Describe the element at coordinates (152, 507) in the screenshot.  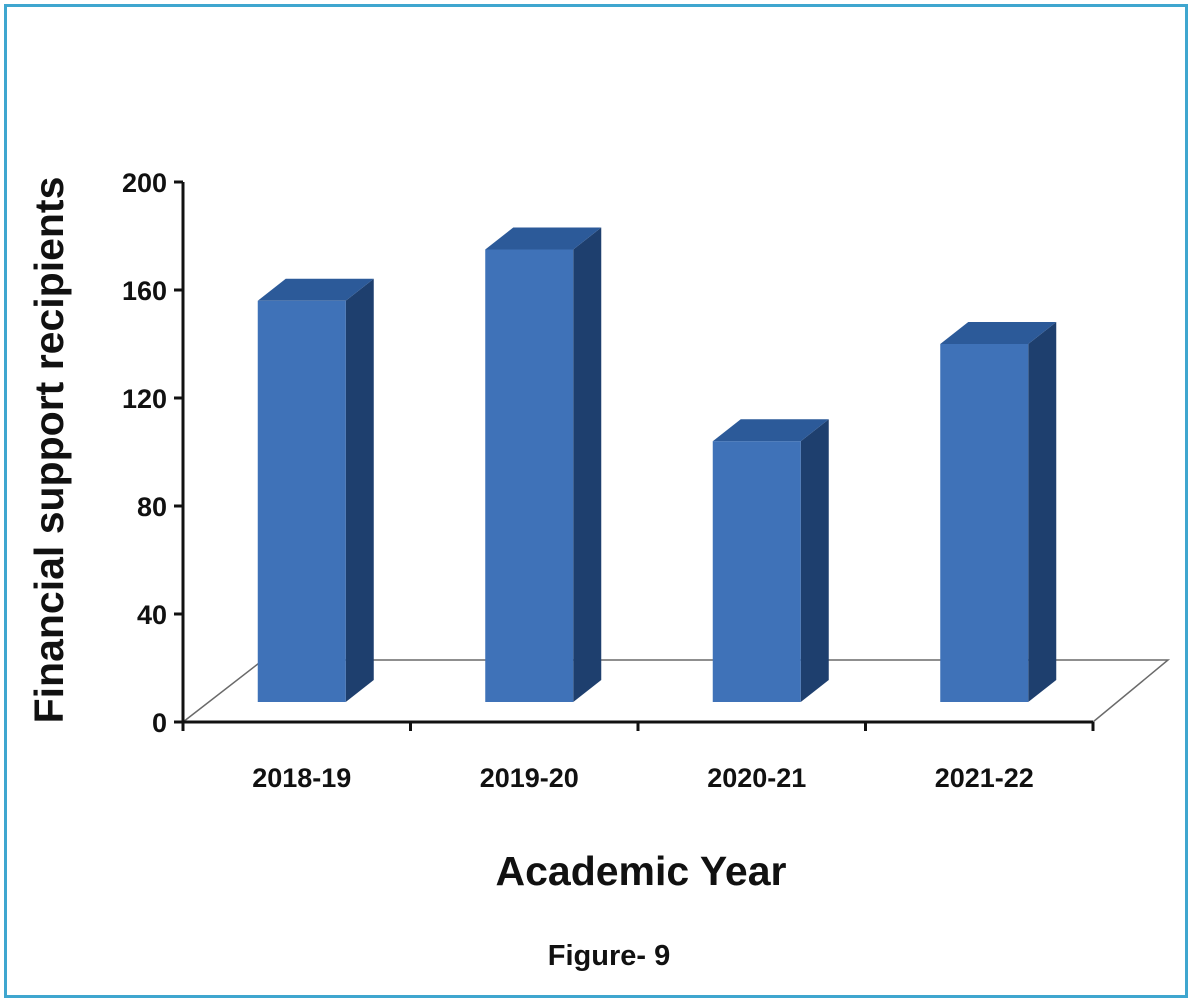
I see `y-tick-label: 80` at that location.